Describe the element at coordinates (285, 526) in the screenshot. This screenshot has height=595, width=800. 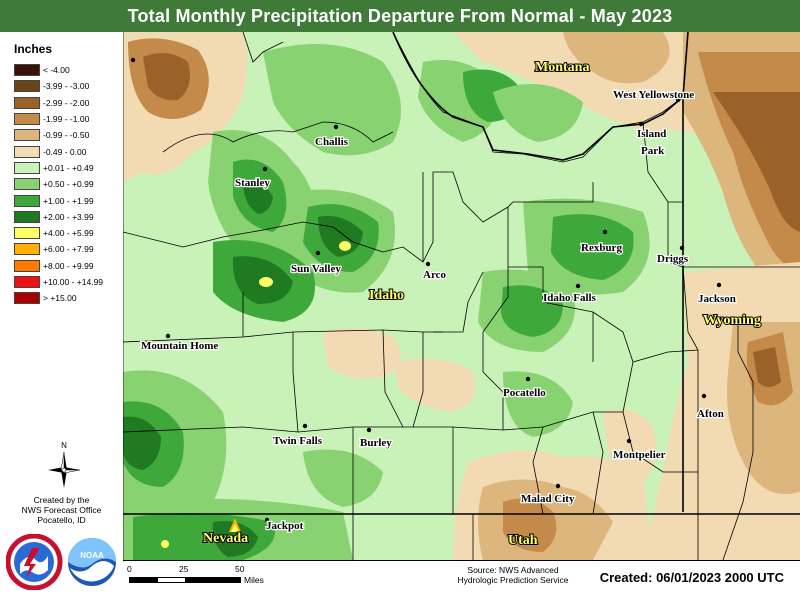
I see `city-label-jackpot: Jackpot` at that location.